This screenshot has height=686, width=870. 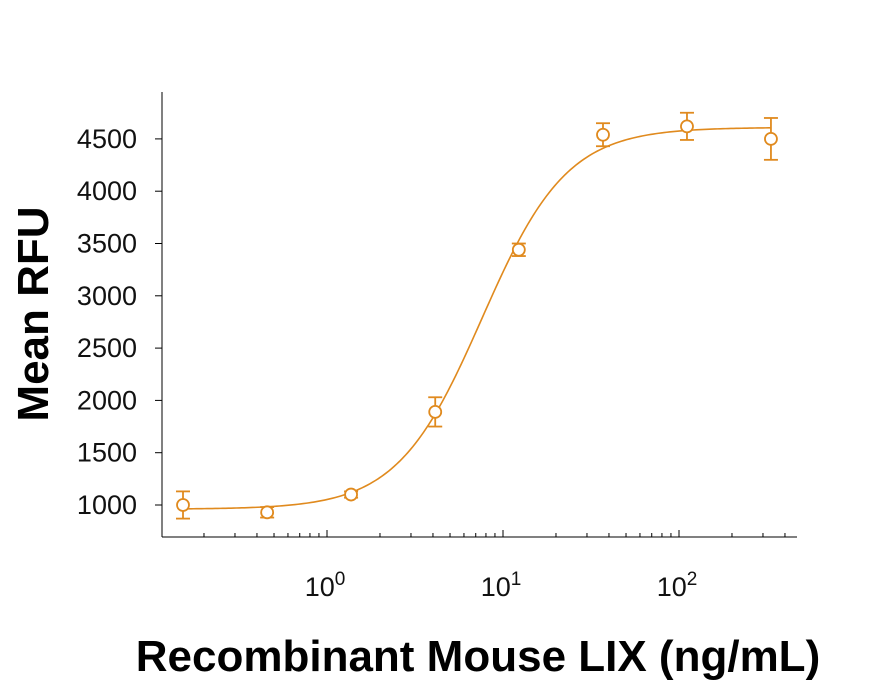 What do you see at coordinates (494, 566) in the screenshot?
I see `x-axis-ticks: 10⁰ 10¹ 10²` at bounding box center [494, 566].